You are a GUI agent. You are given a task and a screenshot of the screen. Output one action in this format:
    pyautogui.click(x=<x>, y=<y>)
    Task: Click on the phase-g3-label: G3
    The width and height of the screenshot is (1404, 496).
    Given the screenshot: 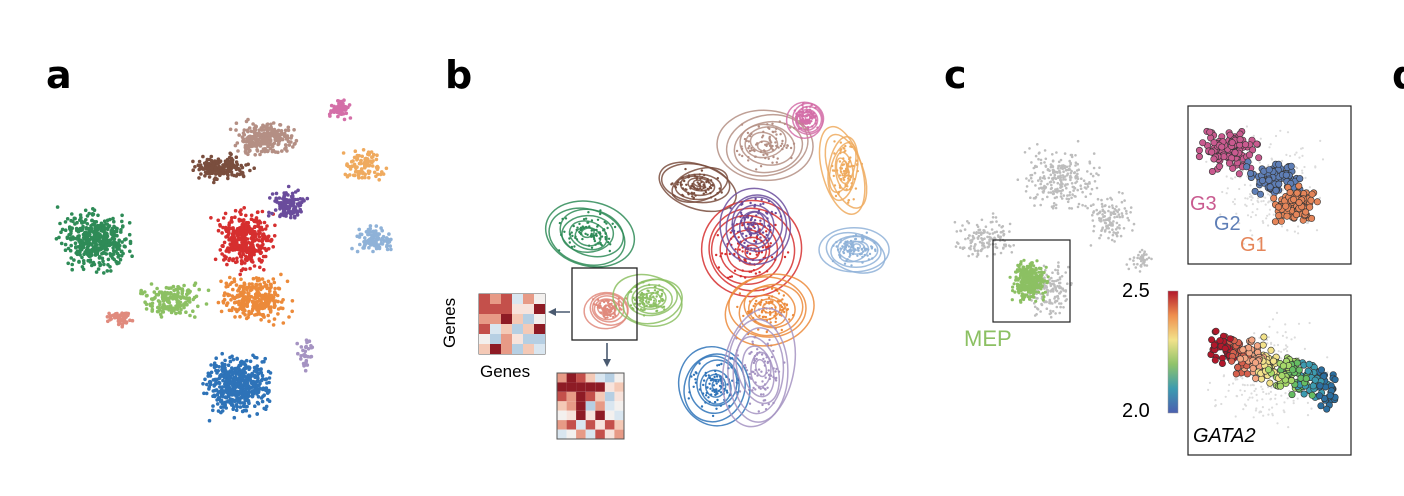 What is the action you would take?
    pyautogui.click(x=1203, y=204)
    